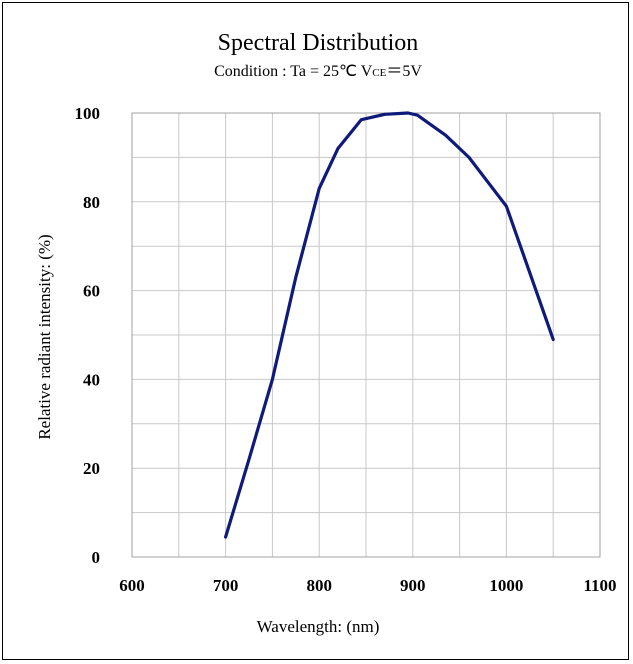 The image size is (633, 664). What do you see at coordinates (506, 585) in the screenshot?
I see `x-tick-label: 1000` at bounding box center [506, 585].